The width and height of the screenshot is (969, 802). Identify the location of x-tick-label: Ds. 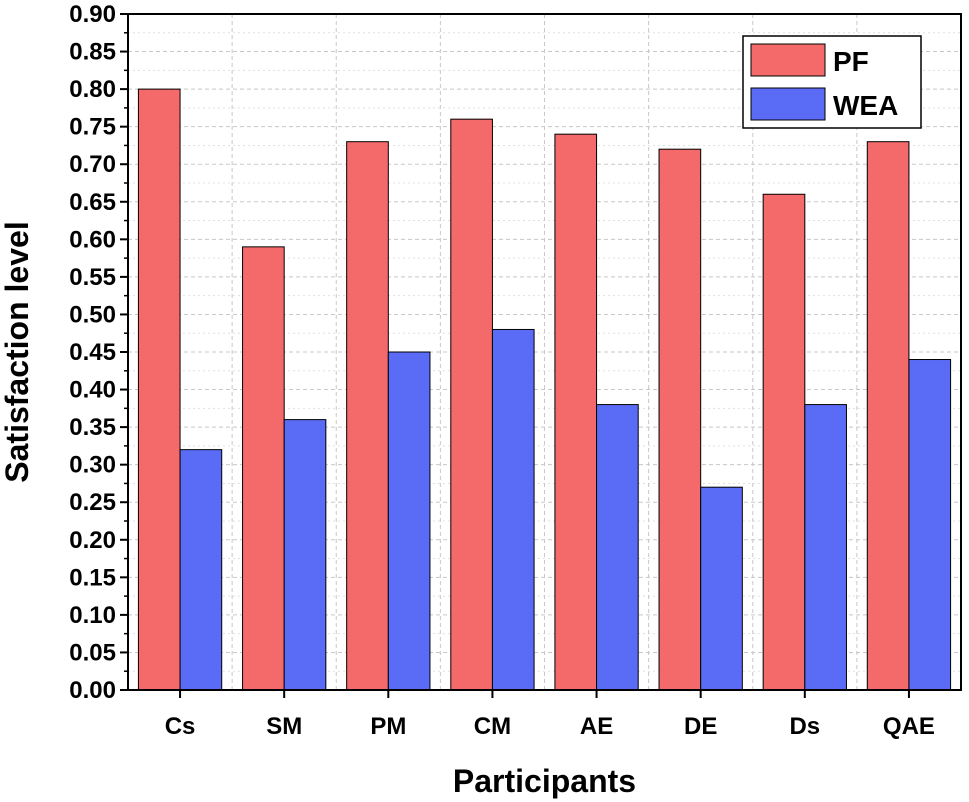
(804, 726).